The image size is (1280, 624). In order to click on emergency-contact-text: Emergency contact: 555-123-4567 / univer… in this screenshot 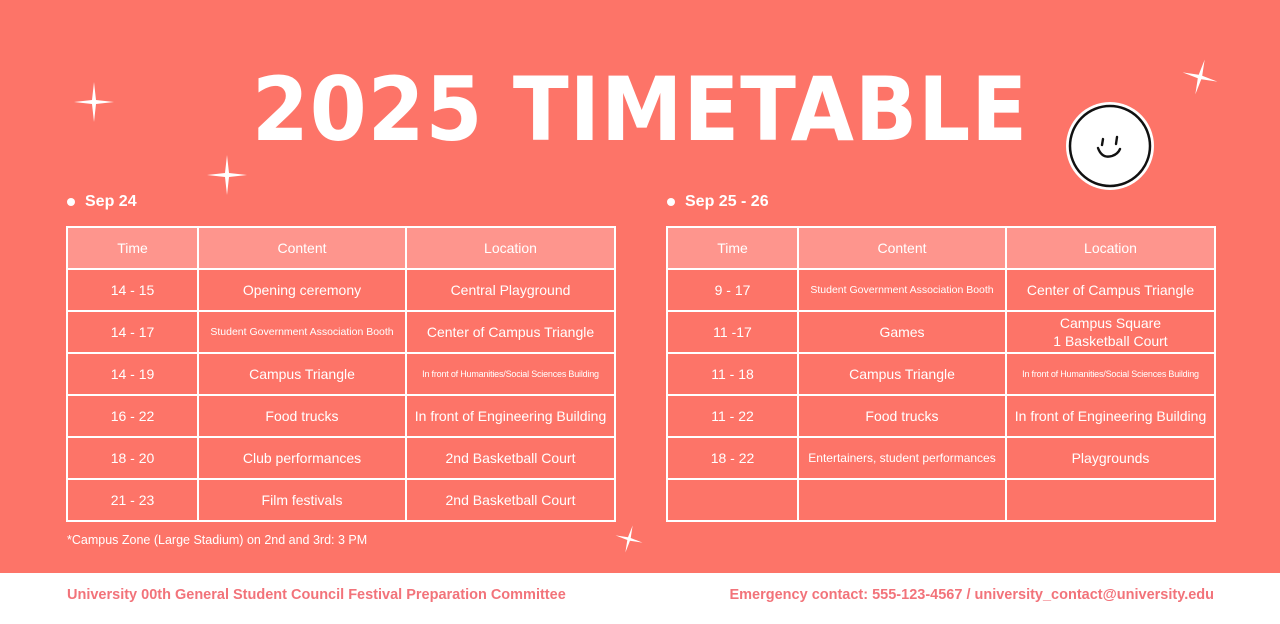, I will do `click(971, 595)`.